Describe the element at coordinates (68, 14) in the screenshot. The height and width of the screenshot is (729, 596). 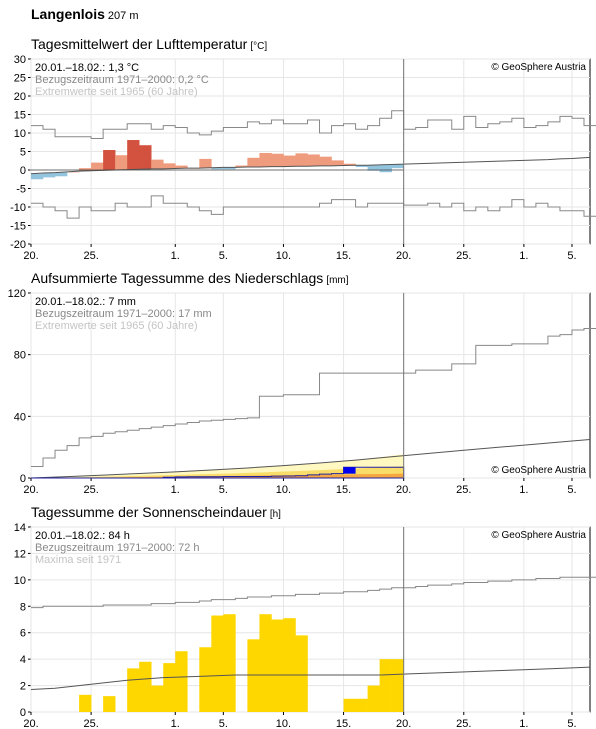
I see `station-name: Langenlois` at that location.